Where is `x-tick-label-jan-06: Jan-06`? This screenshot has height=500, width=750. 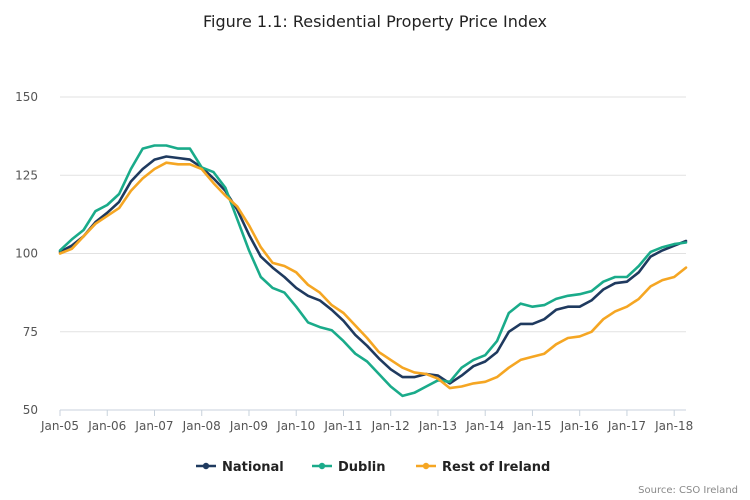
x-tick-label-jan-06: Jan-06 is located at coordinates (106, 426).